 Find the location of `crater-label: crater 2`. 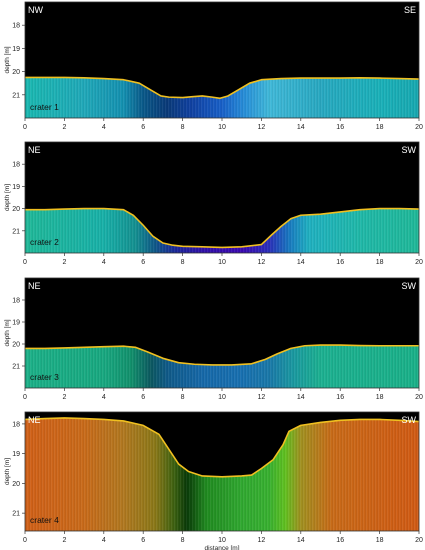

crater-label: crater 2 is located at coordinates (44, 242).